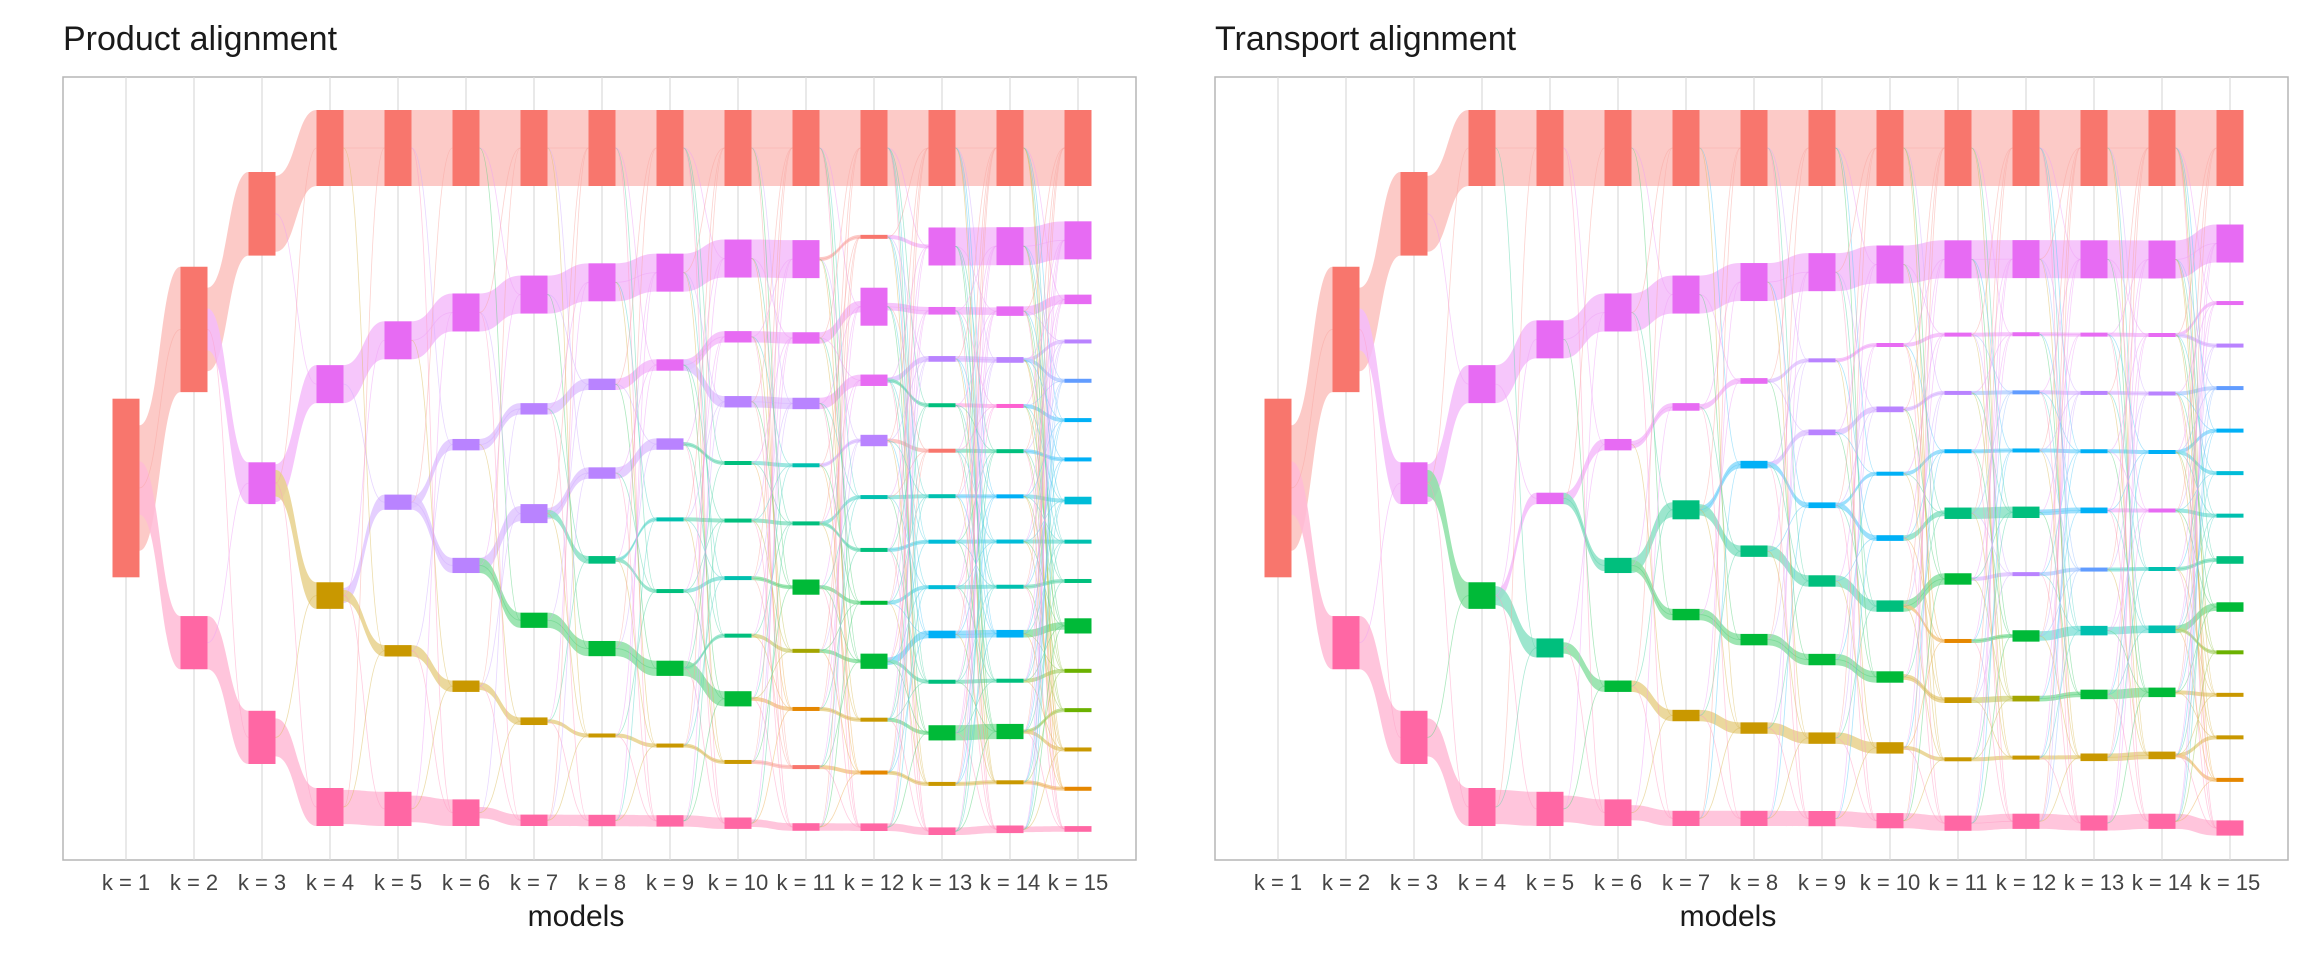 The width and height of the screenshot is (2304, 960). Describe the element at coordinates (1078, 882) in the screenshot. I see `x-tick-label: k = 15` at that location.